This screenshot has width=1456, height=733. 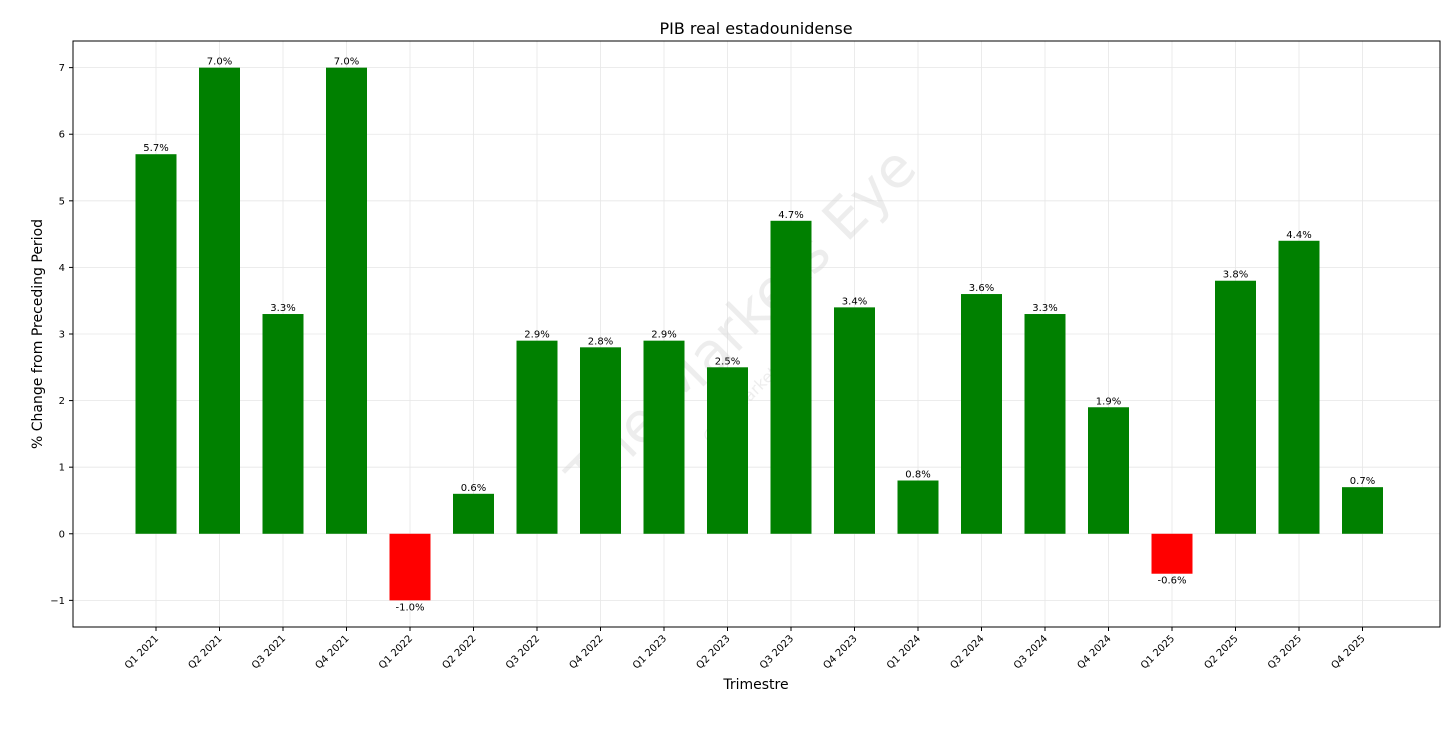 What do you see at coordinates (1298, 235) in the screenshot?
I see `data-label: 4.4%` at bounding box center [1298, 235].